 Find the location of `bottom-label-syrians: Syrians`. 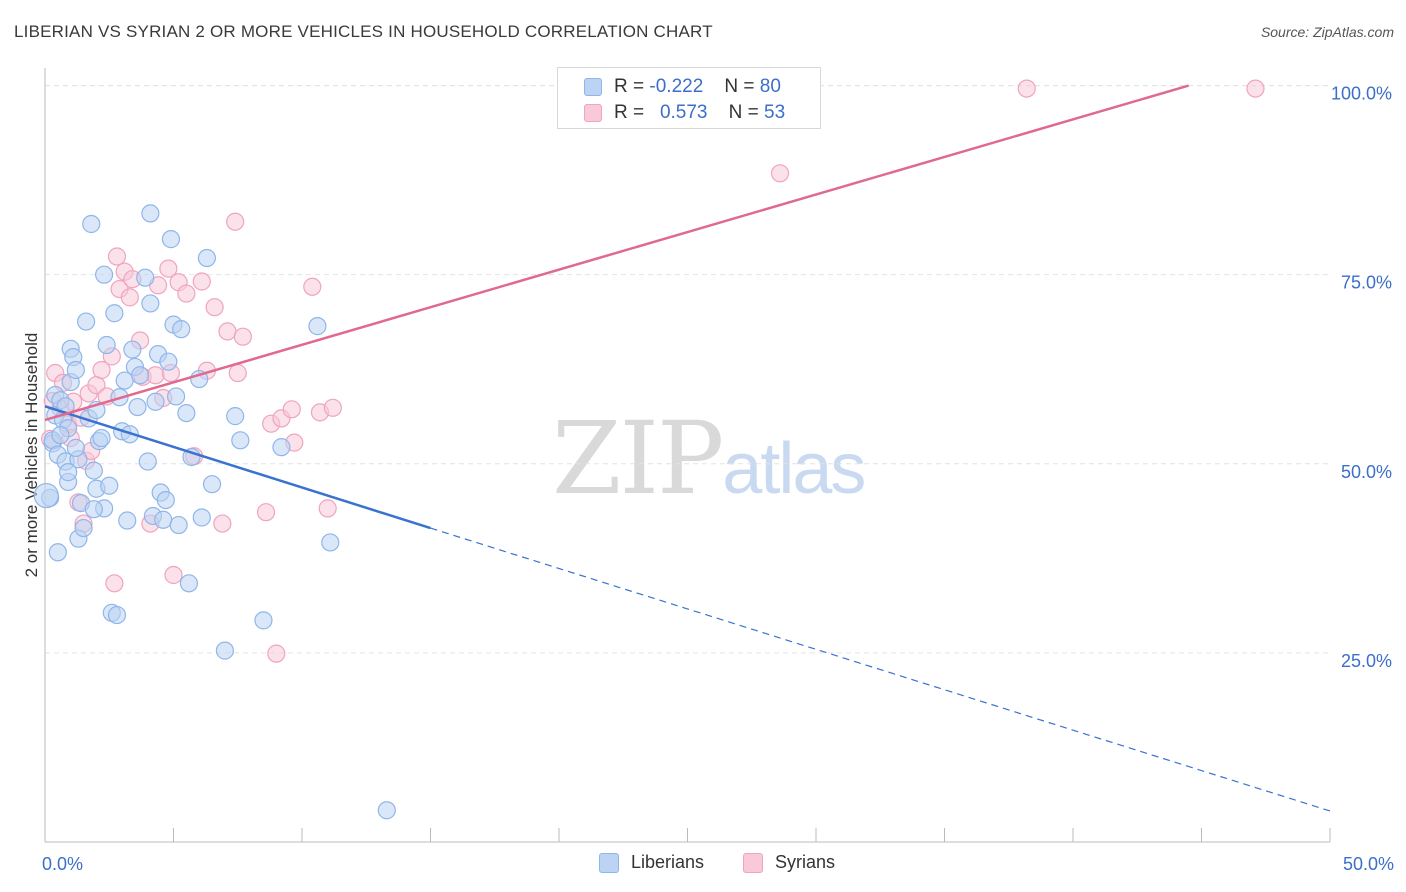

bottom-label-syrians: Syrians is located at coordinates (805, 862).